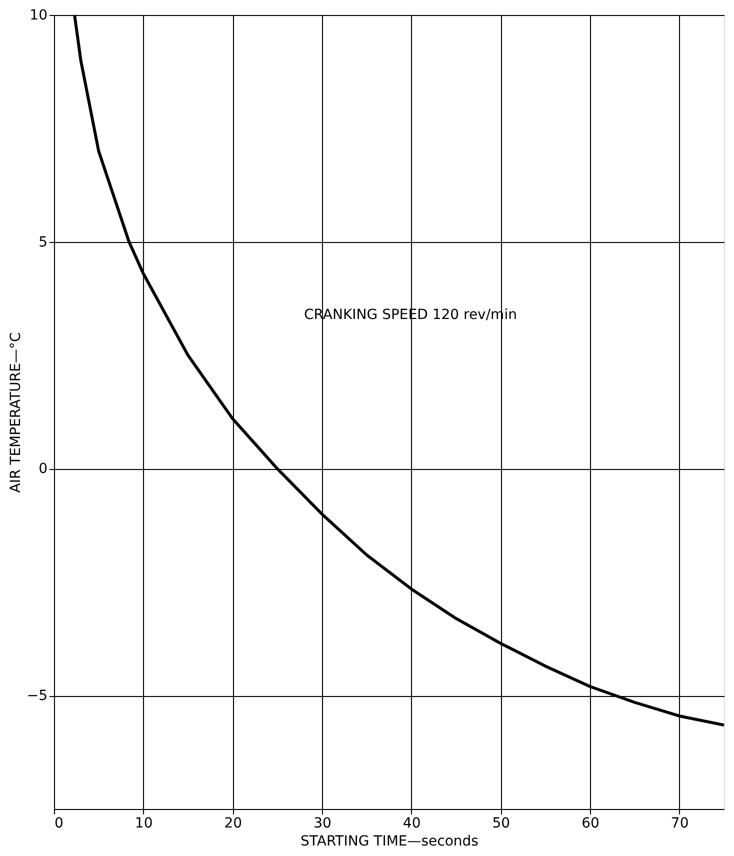  What do you see at coordinates (233, 824) in the screenshot?
I see `x-tick-label: 20` at bounding box center [233, 824].